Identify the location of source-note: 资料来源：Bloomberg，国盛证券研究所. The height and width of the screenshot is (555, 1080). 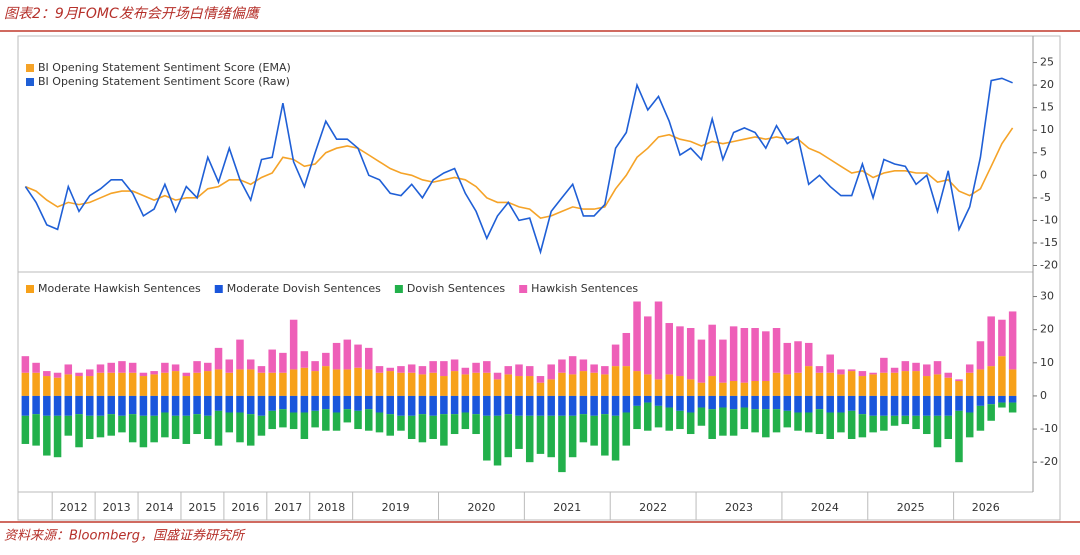
(125, 536).